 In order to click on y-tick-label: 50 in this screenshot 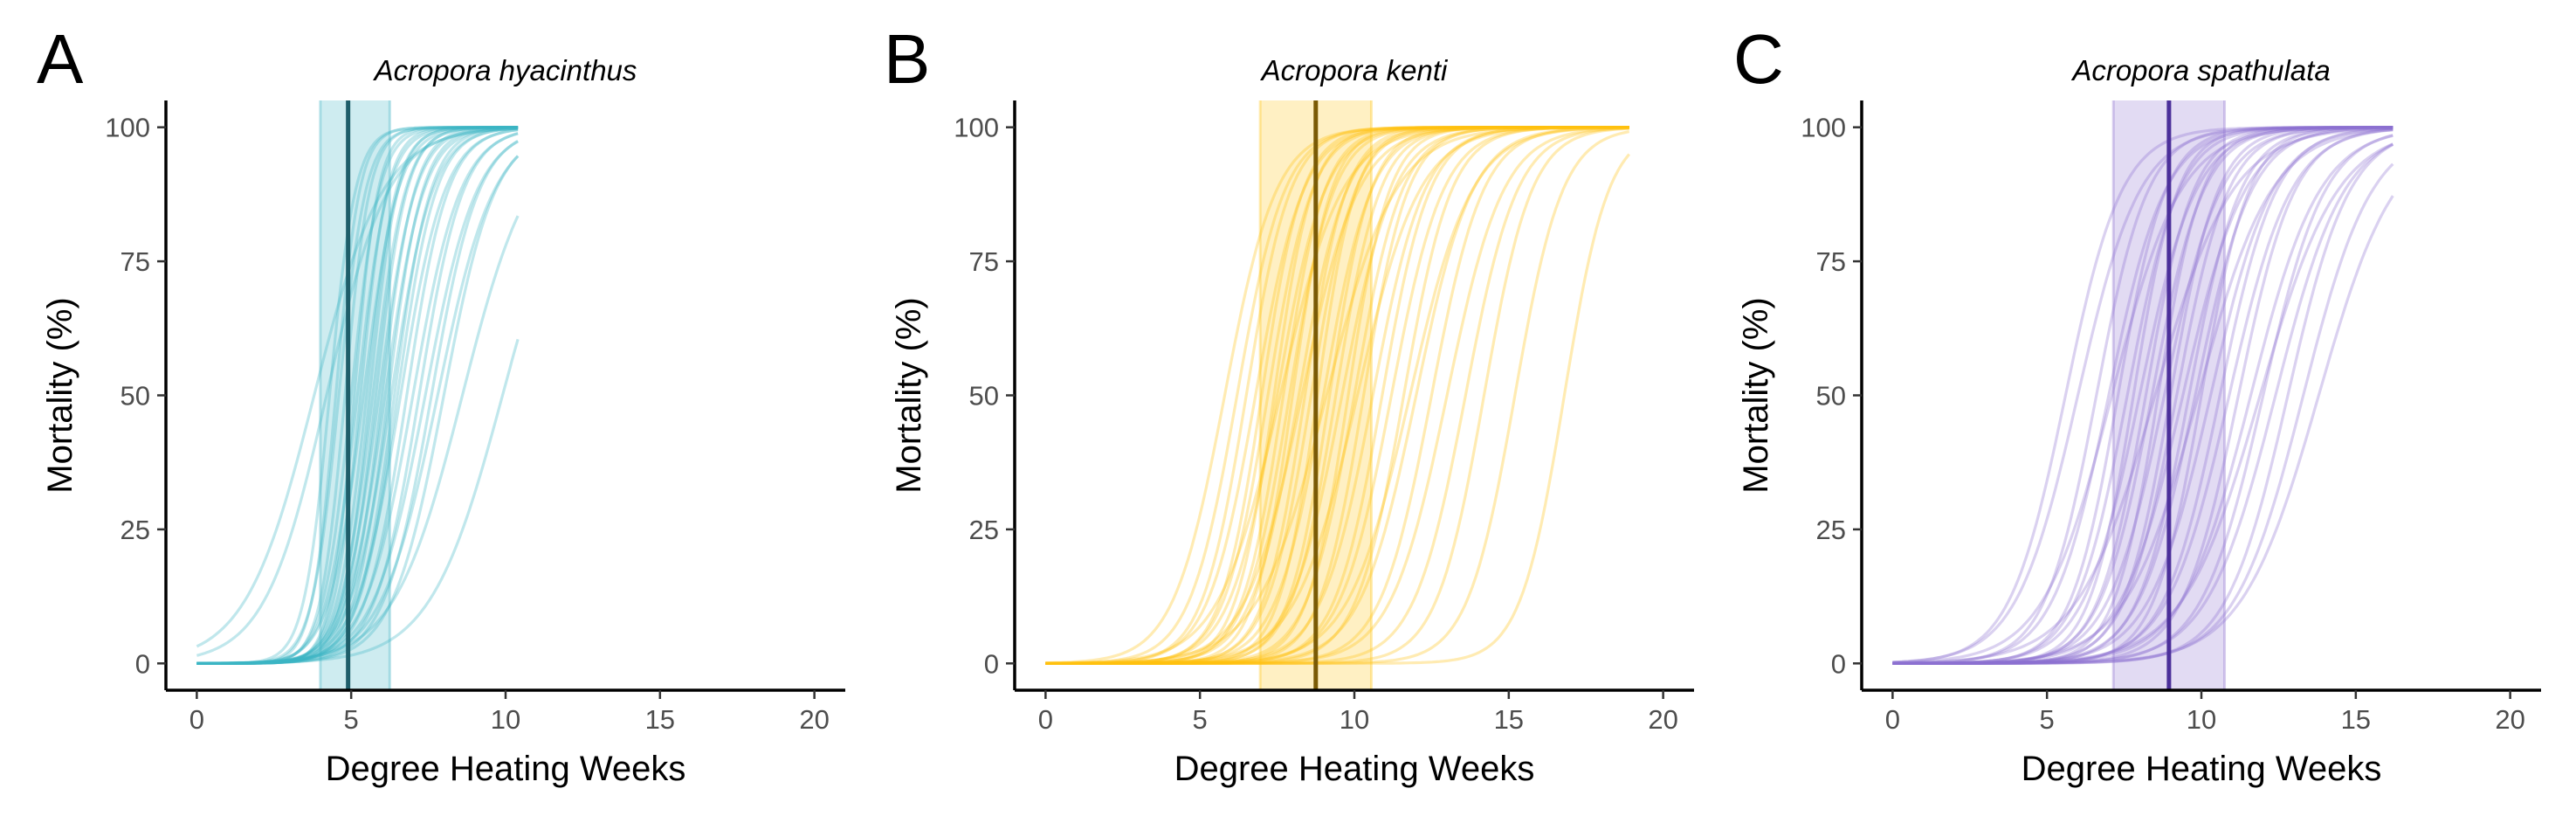, I will do `click(984, 397)`.